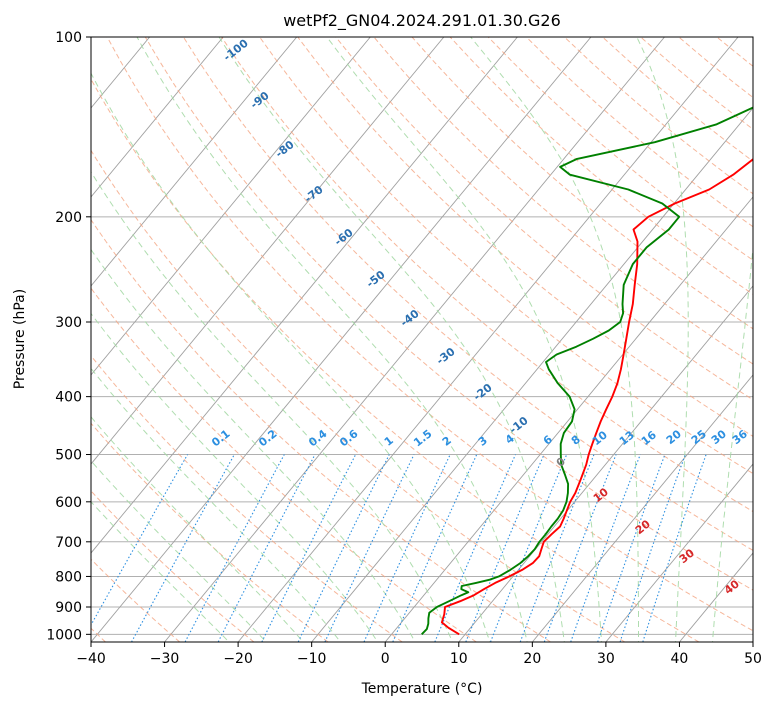 The width and height of the screenshot is (775, 708). I want to click on x-tick-label: 30, so click(606, 659).